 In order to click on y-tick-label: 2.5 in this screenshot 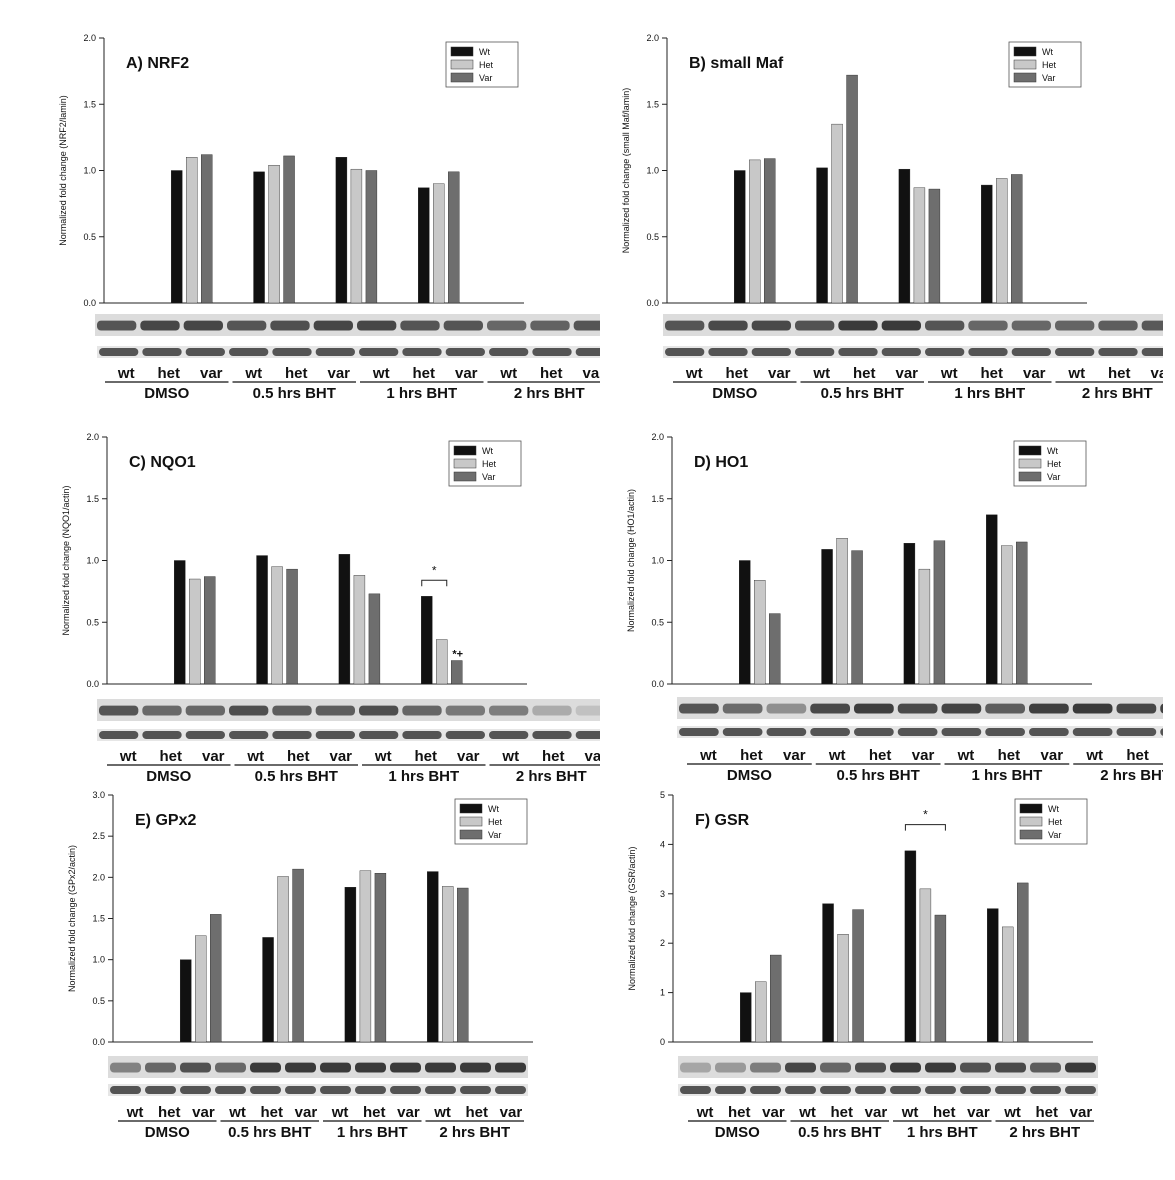, I will do `click(98, 836)`.